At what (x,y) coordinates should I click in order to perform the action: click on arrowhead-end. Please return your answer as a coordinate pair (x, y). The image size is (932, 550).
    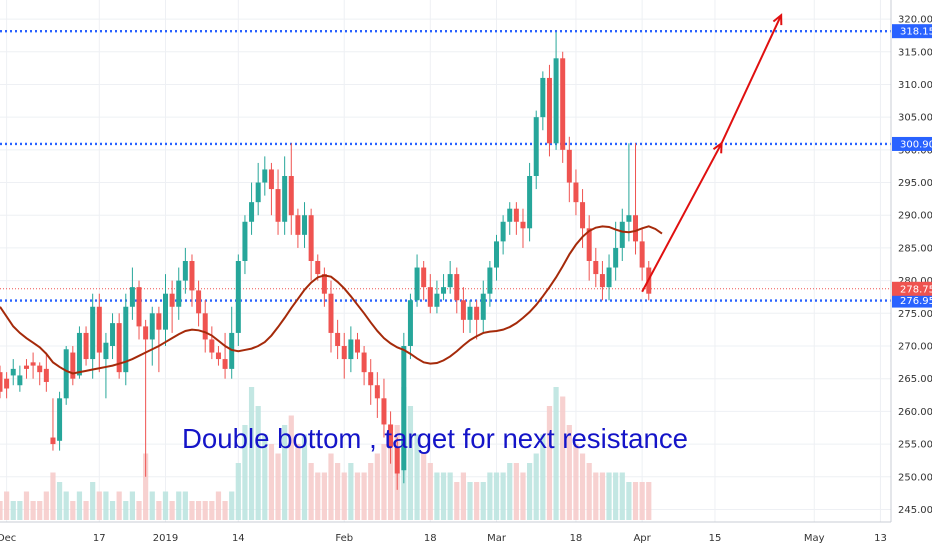
    Looking at the image, I should click on (777, 19).